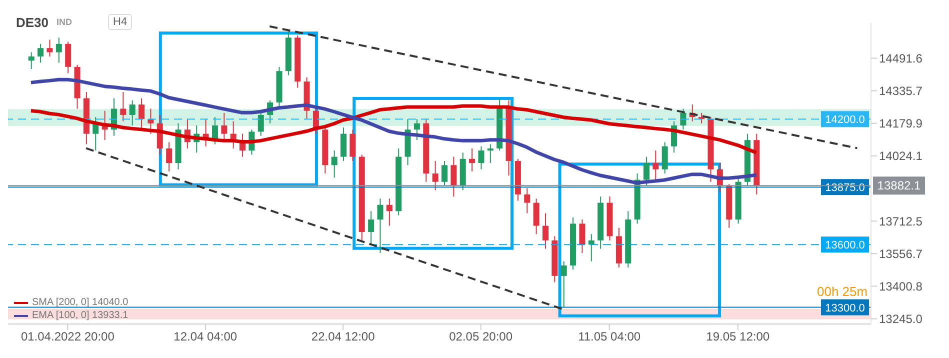 The image size is (949, 358). What do you see at coordinates (845, 188) in the screenshot?
I see `ref-line-label: 13875.0` at bounding box center [845, 188].